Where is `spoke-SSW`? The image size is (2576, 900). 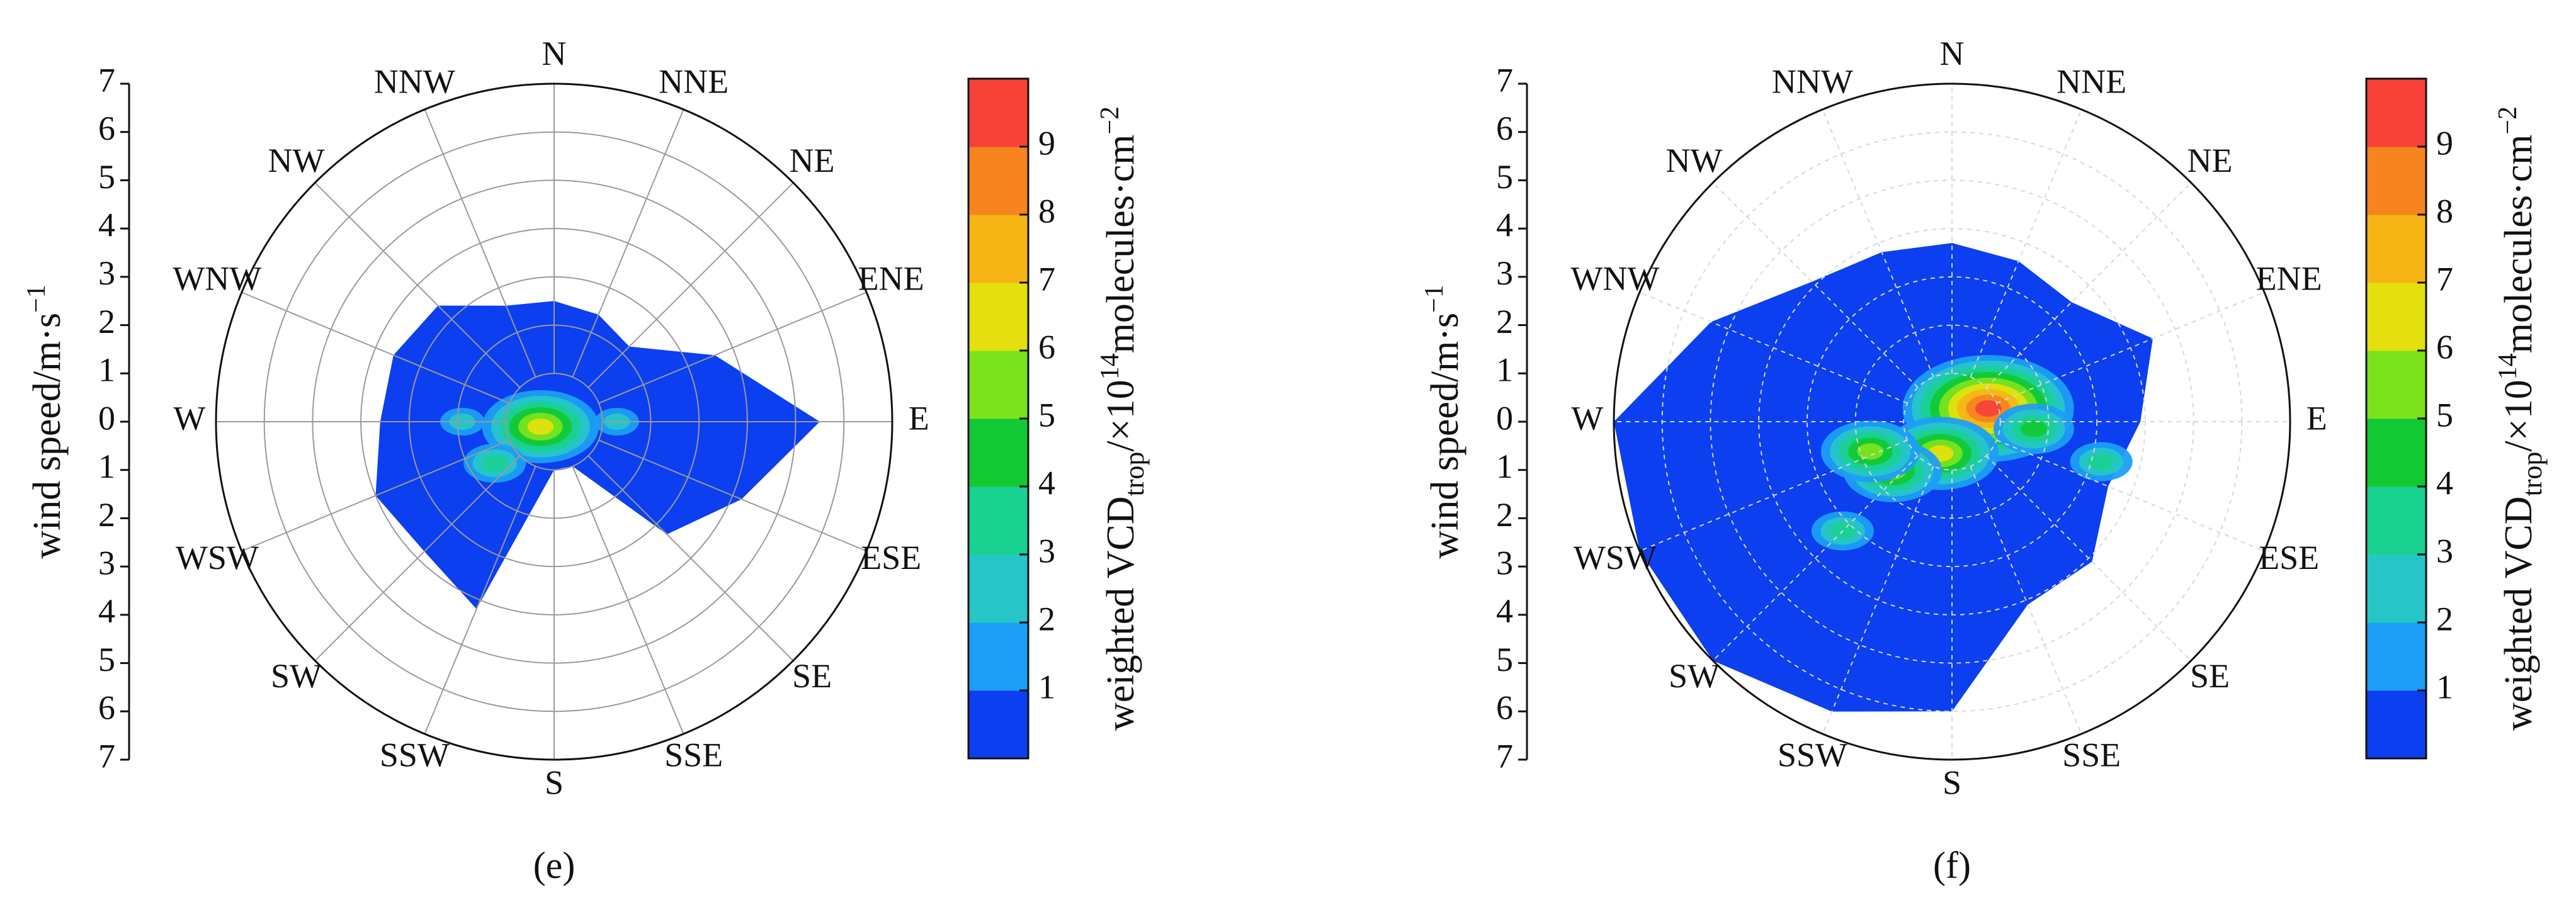 spoke-SSW is located at coordinates (480, 600).